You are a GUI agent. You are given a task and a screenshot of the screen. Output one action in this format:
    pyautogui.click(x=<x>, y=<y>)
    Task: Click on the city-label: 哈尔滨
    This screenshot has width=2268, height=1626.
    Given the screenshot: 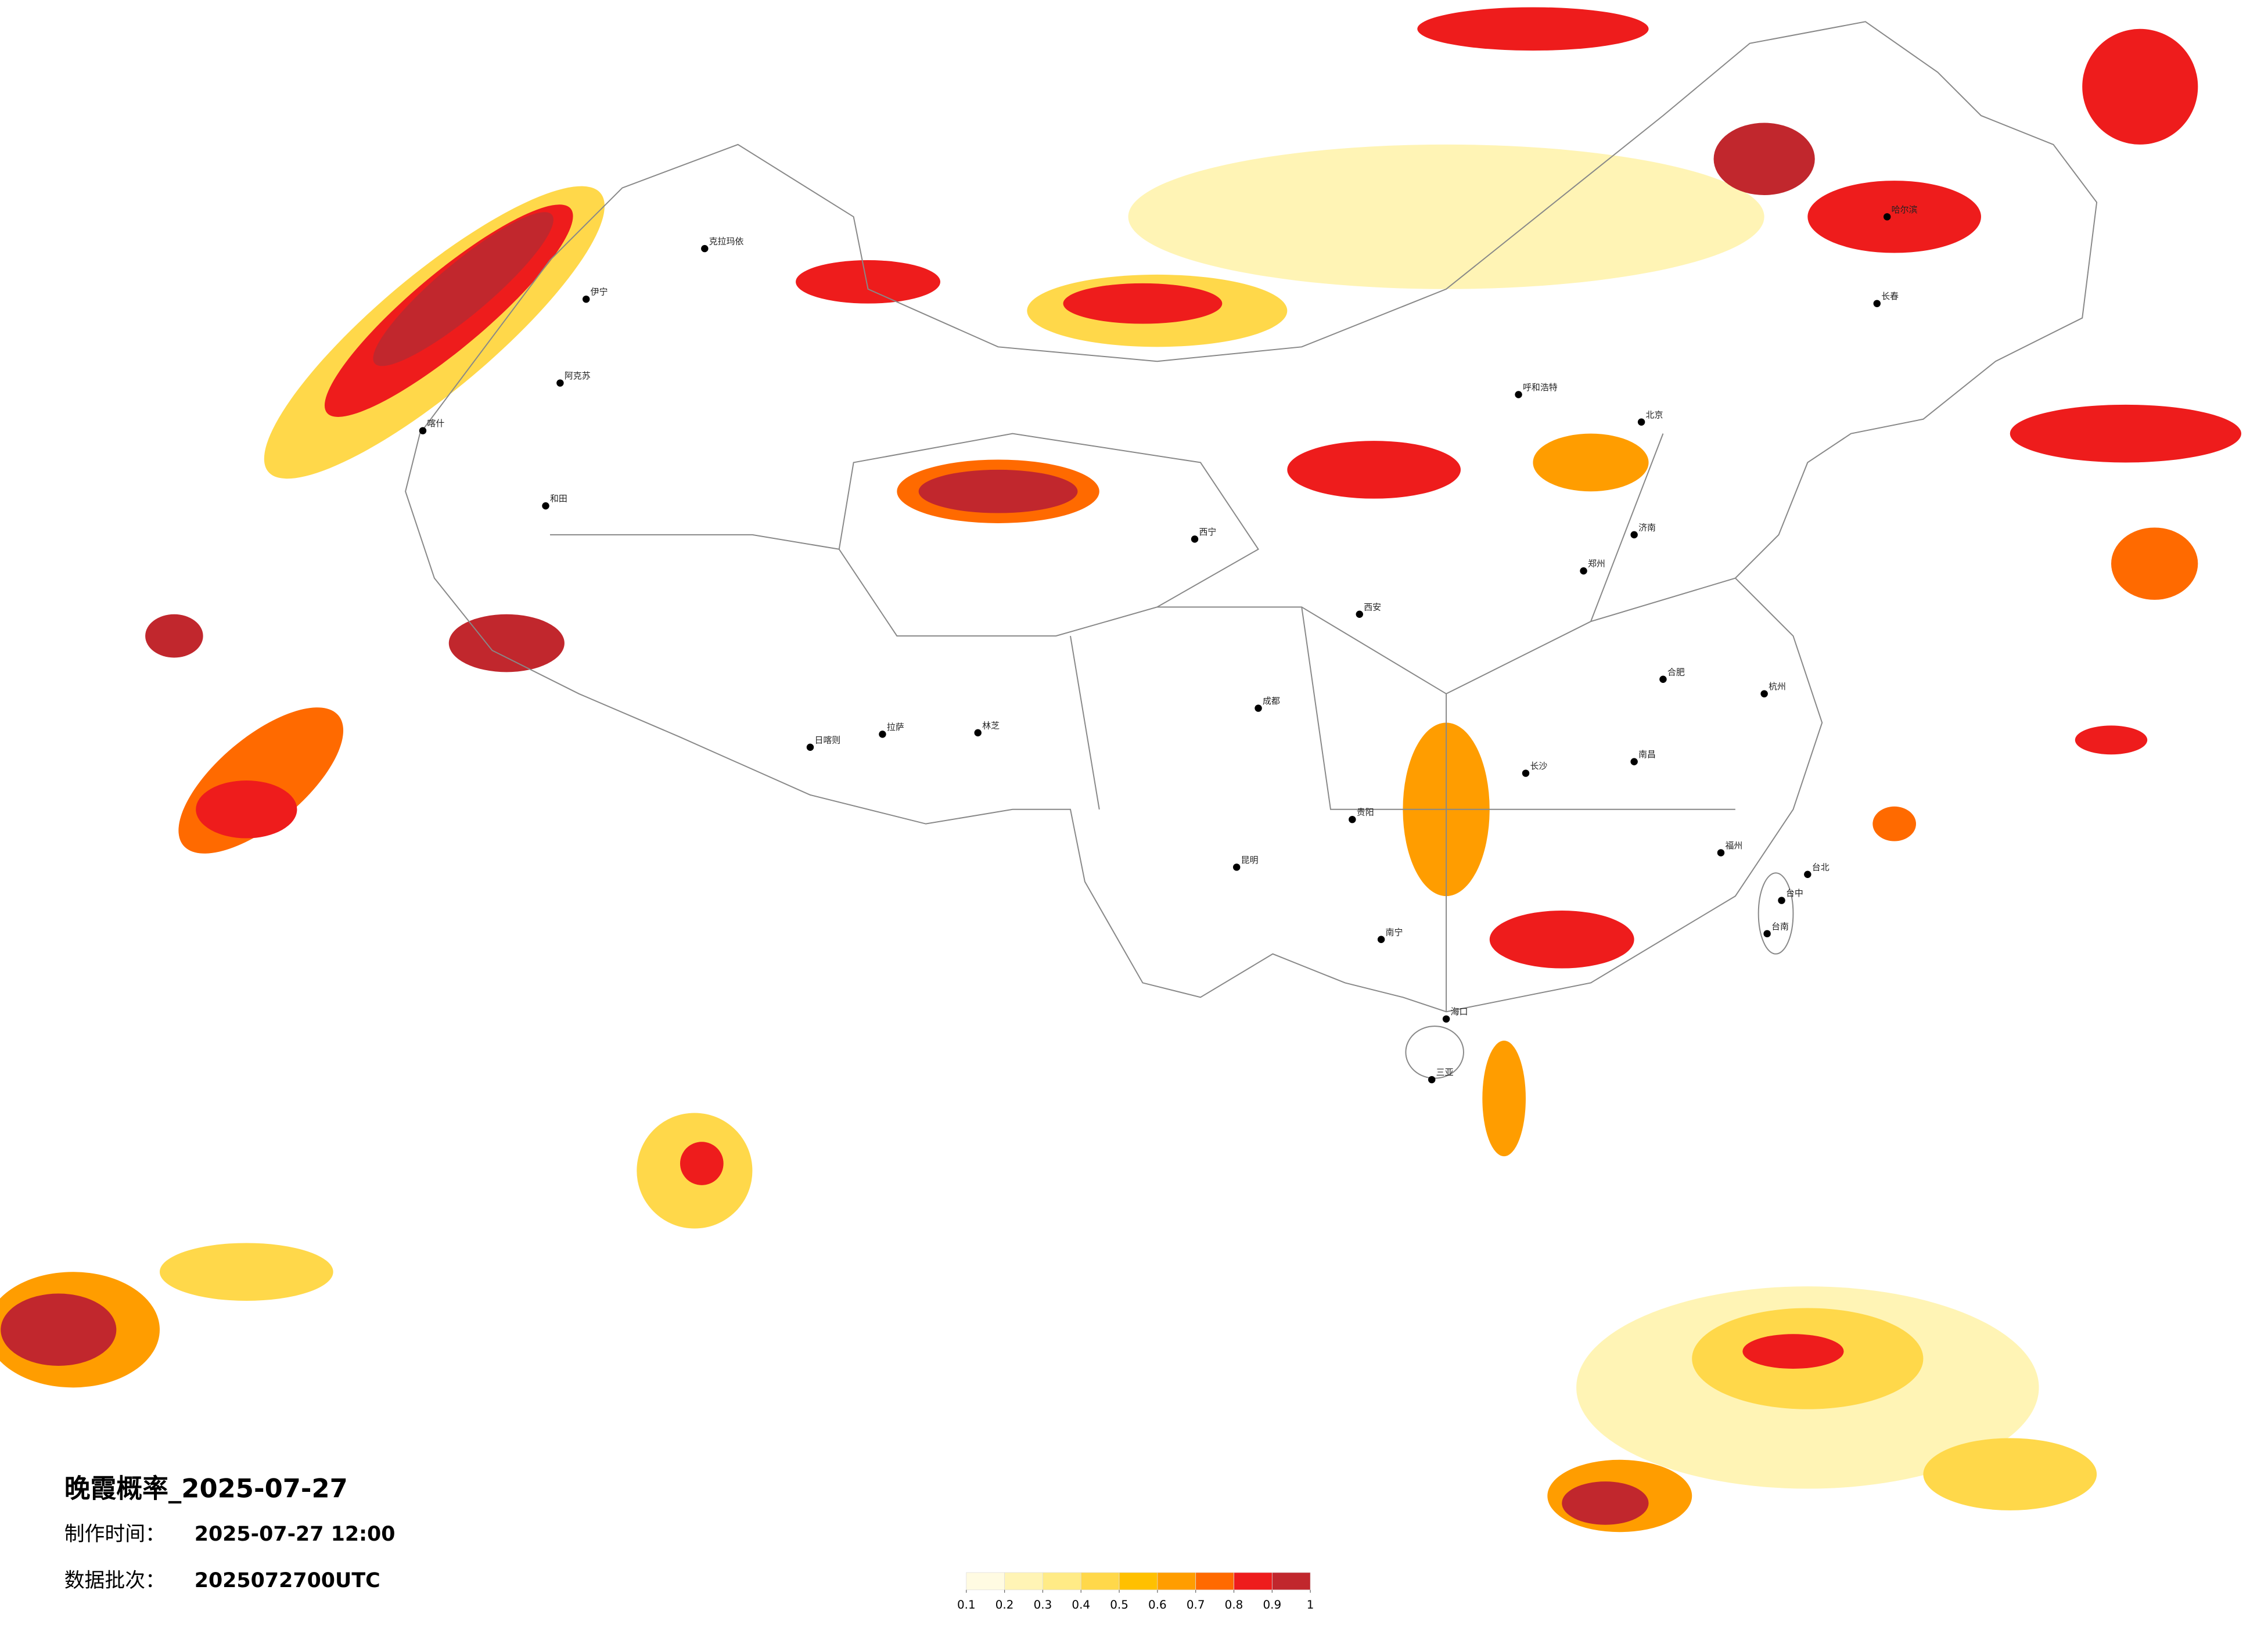 What is the action you would take?
    pyautogui.click(x=1905, y=209)
    